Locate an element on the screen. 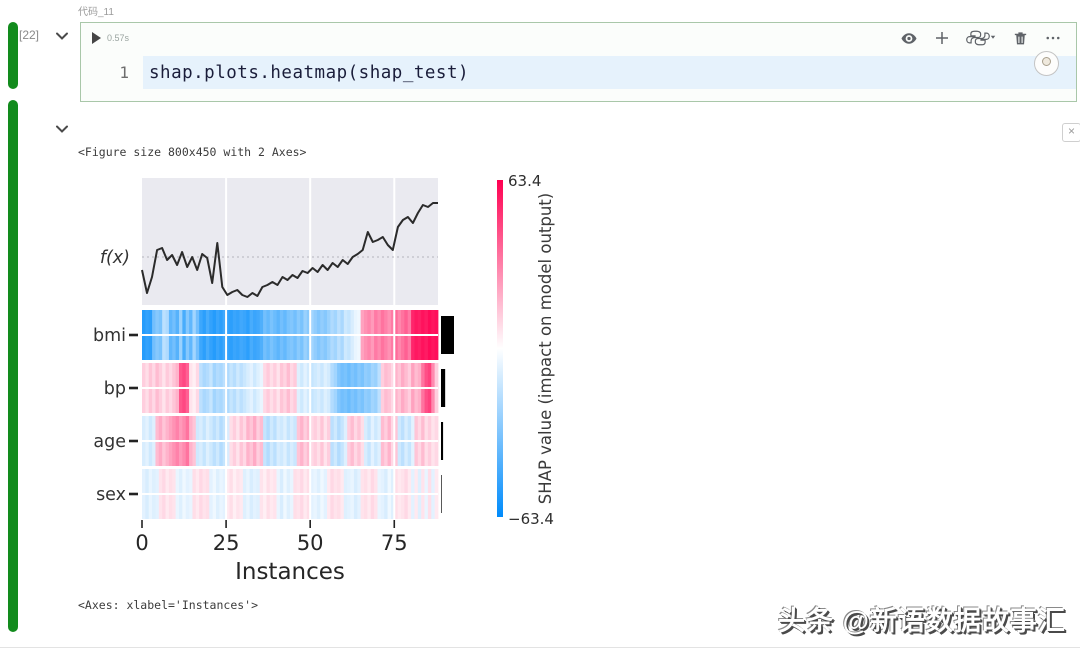 This screenshot has width=1080, height=648. importance-bar-bp is located at coordinates (443, 388).